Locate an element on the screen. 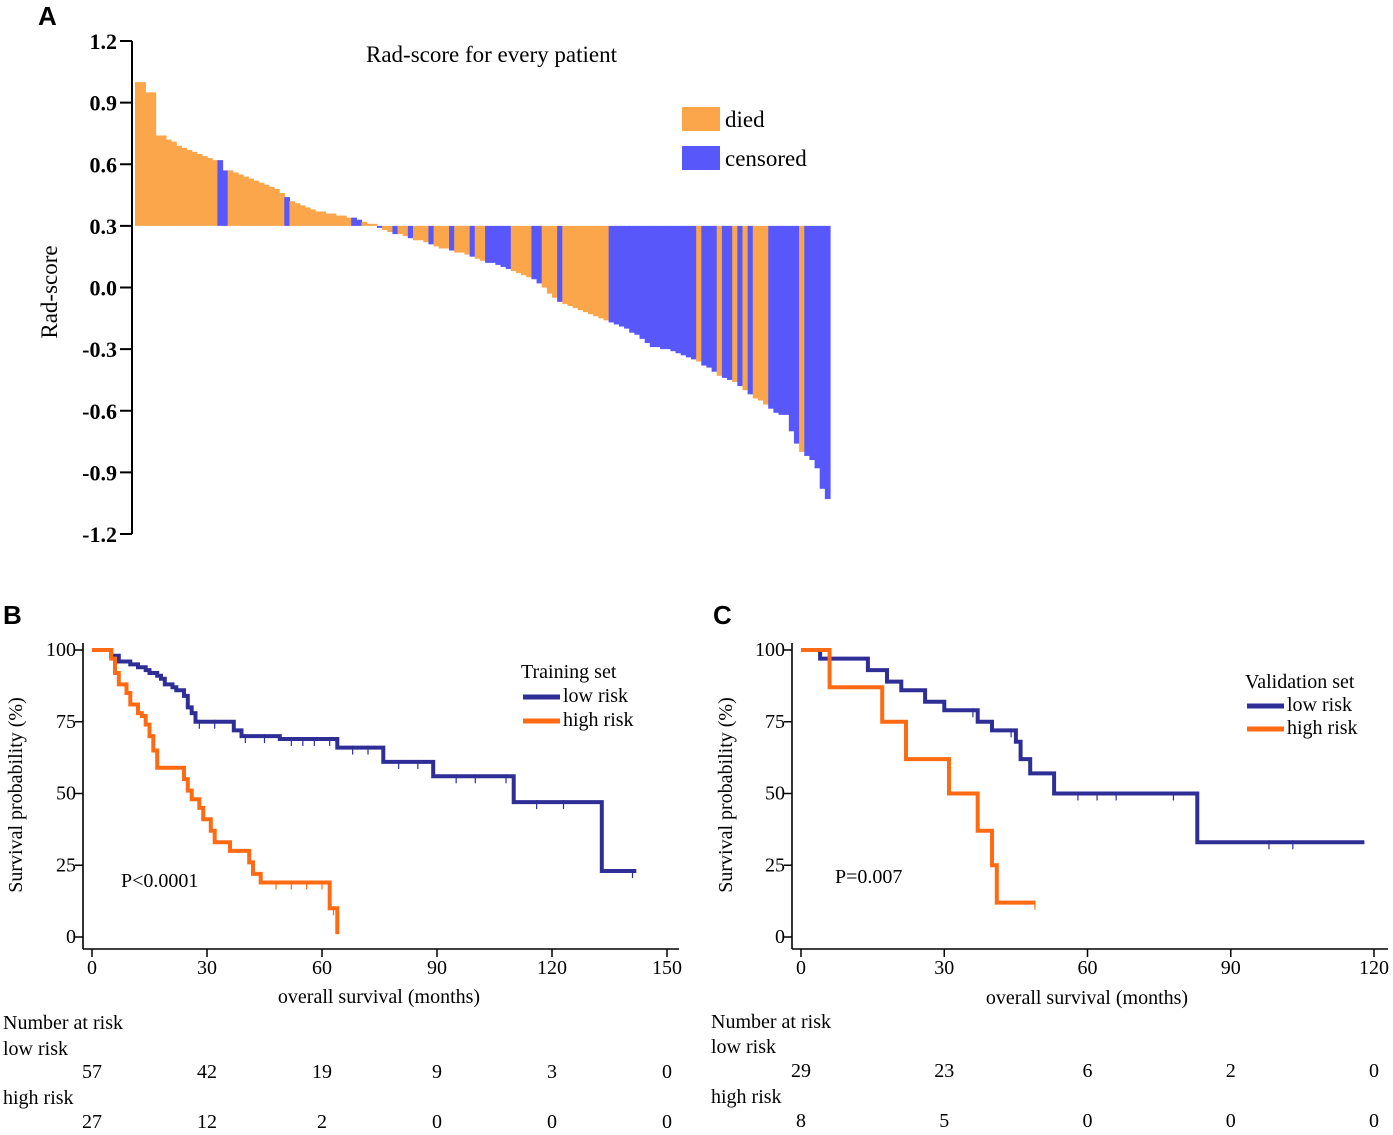  y-tick-label: -0.3 is located at coordinates (99, 349).